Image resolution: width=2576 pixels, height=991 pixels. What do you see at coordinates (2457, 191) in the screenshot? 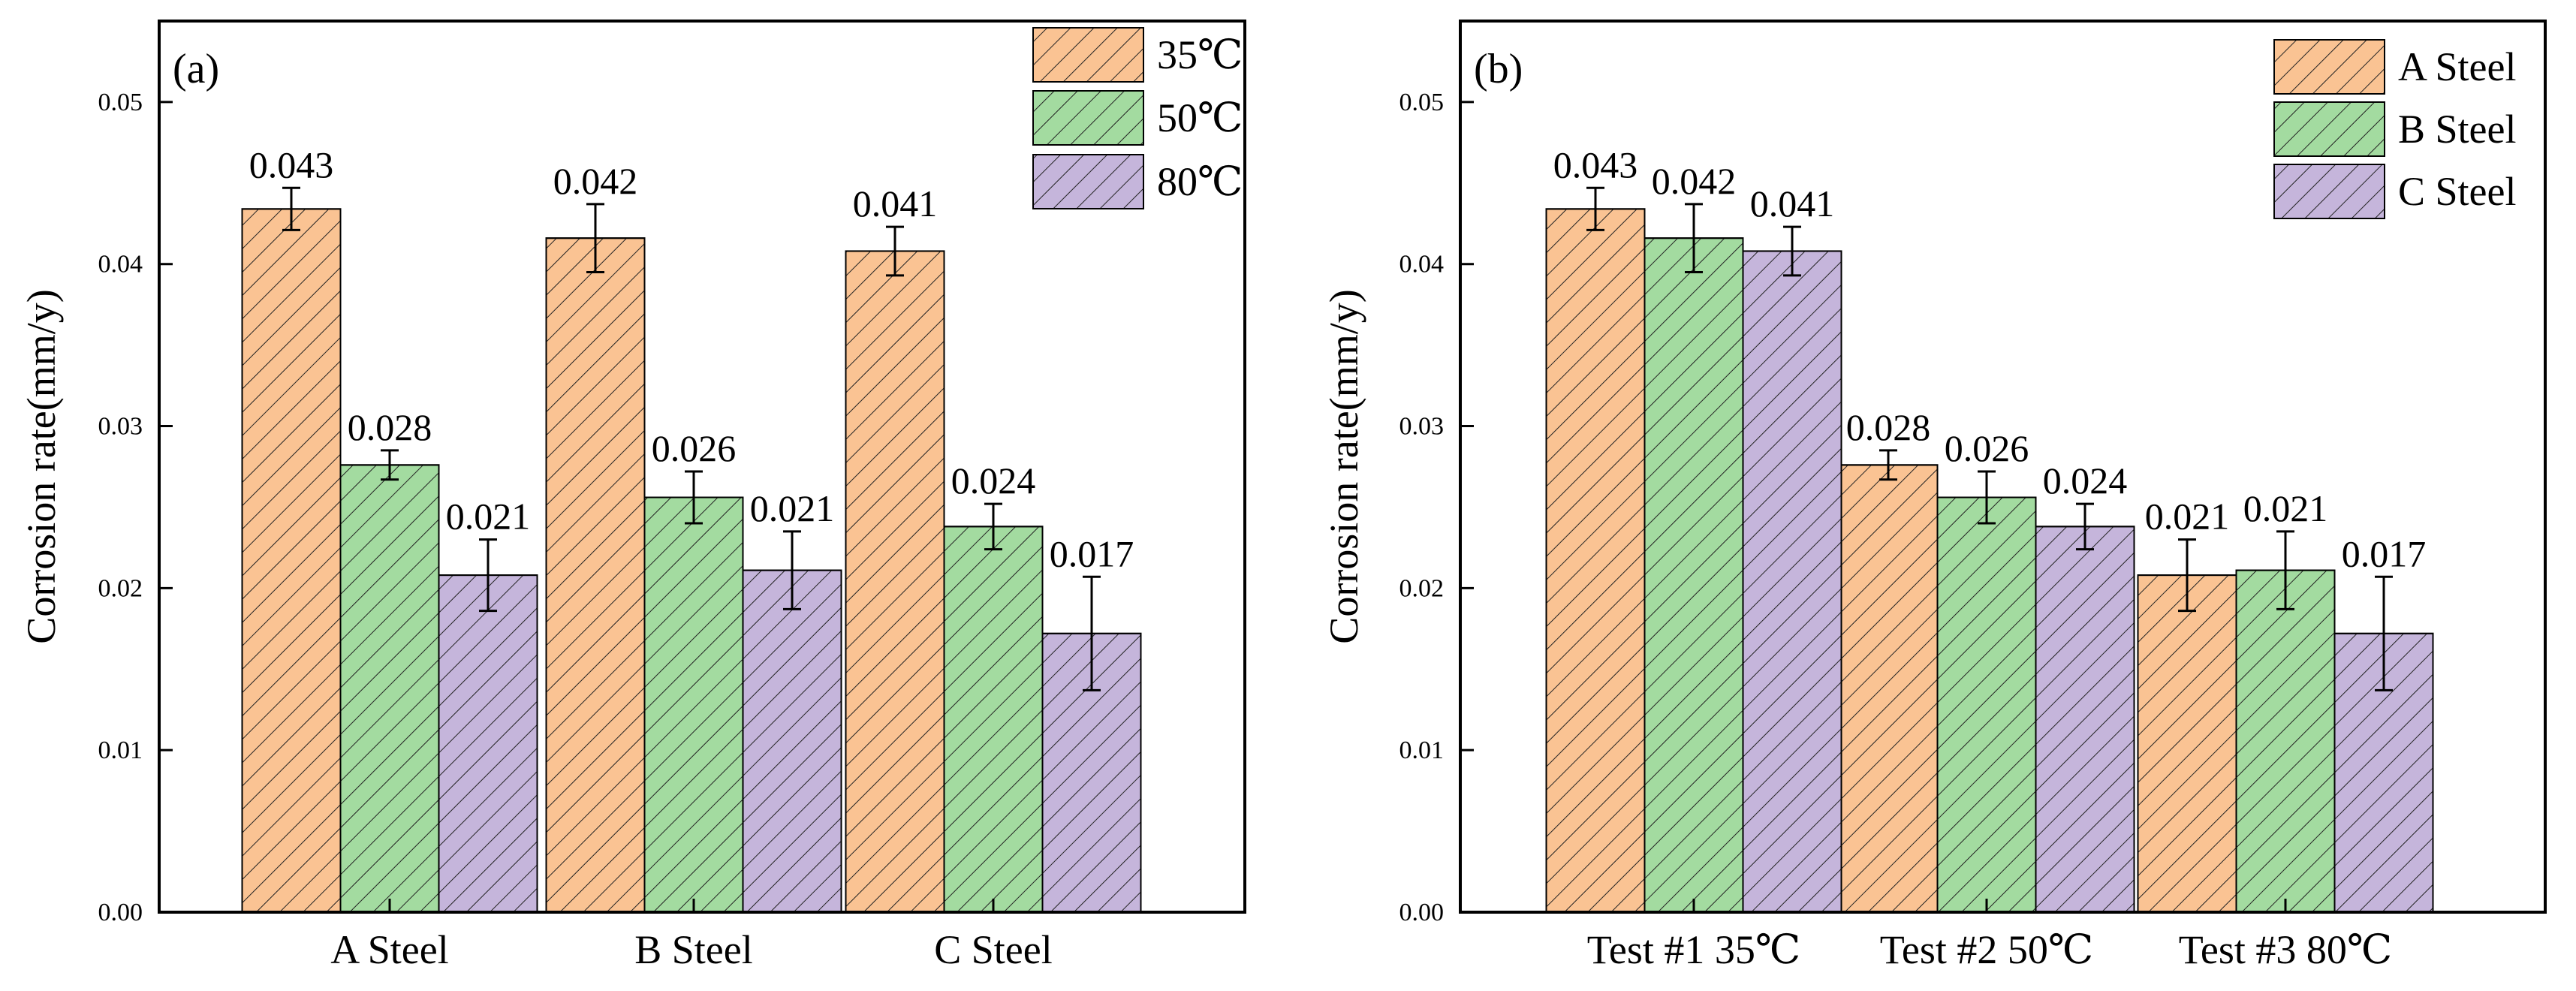
I see `legend-label: C Steel` at bounding box center [2457, 191].